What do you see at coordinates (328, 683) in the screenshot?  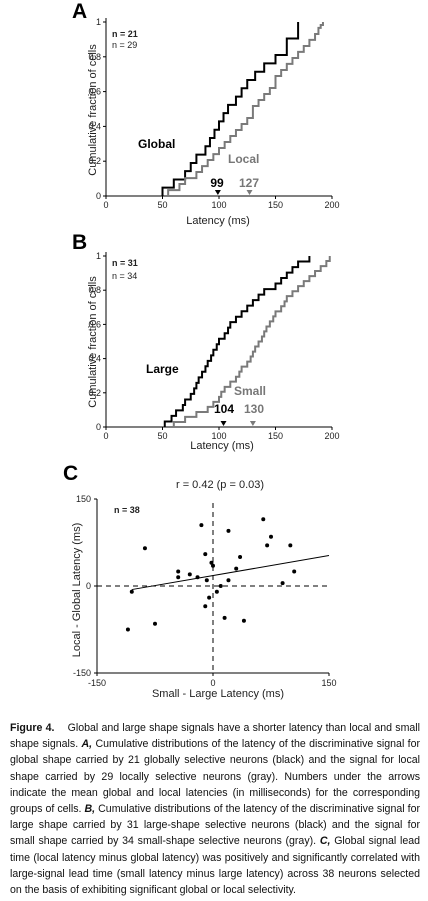 I see `panel-c-x-tick-label: 150` at bounding box center [328, 683].